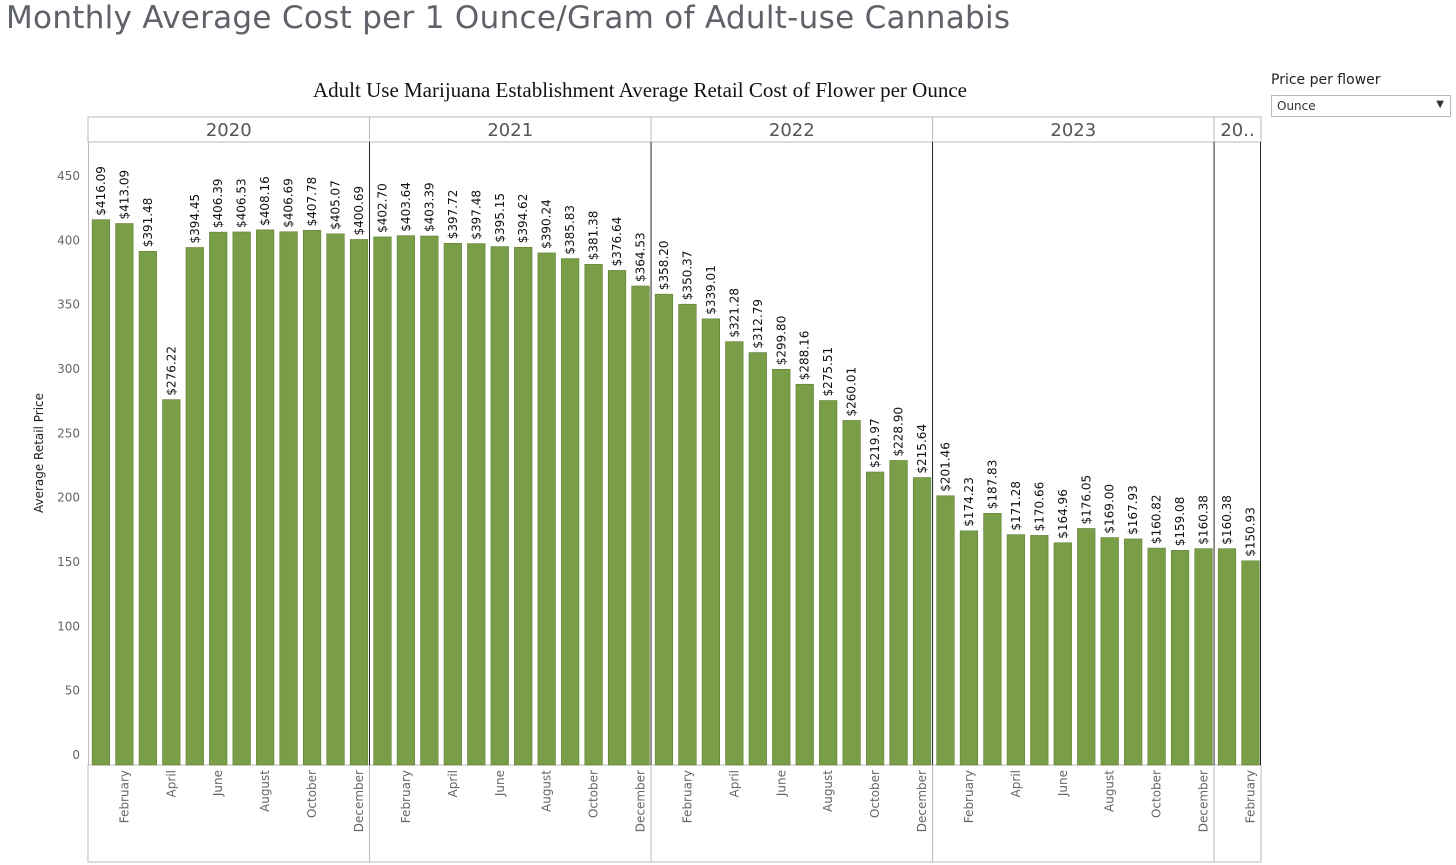  I want to click on data-label: $397.72, so click(453, 215).